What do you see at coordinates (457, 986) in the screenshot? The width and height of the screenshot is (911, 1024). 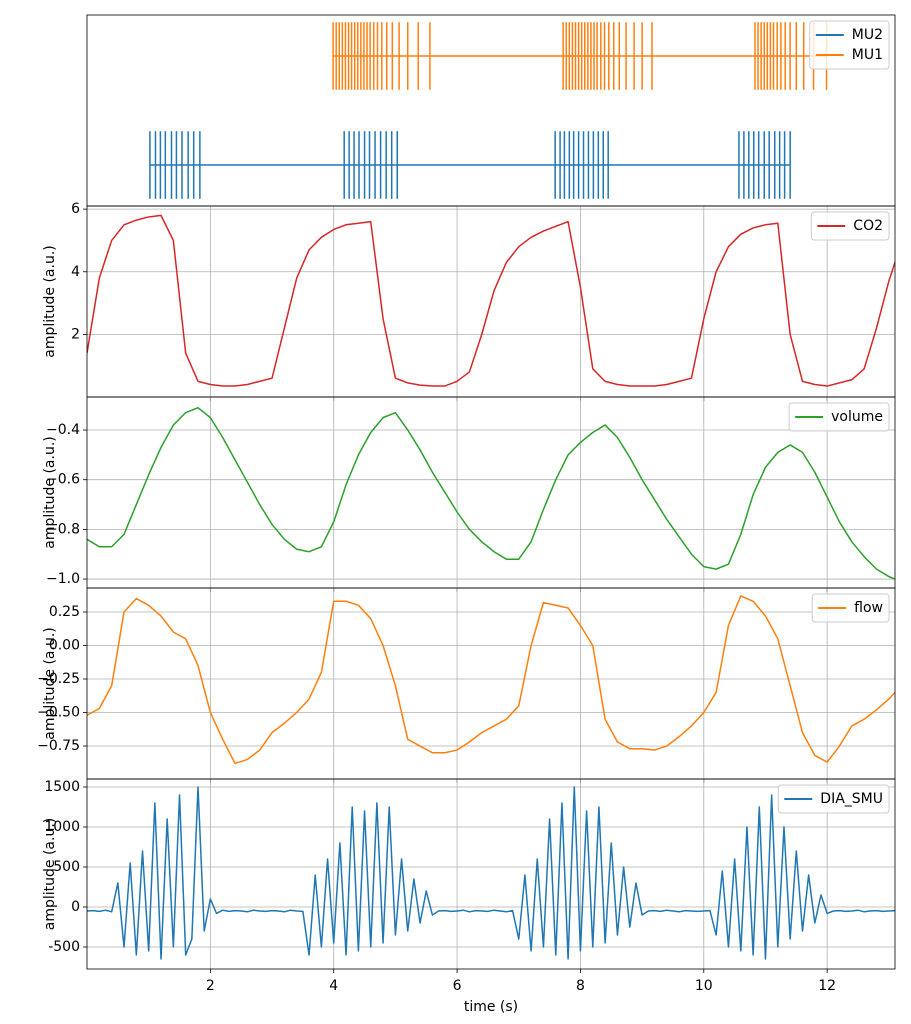 I see `x-tick-label: 6` at bounding box center [457, 986].